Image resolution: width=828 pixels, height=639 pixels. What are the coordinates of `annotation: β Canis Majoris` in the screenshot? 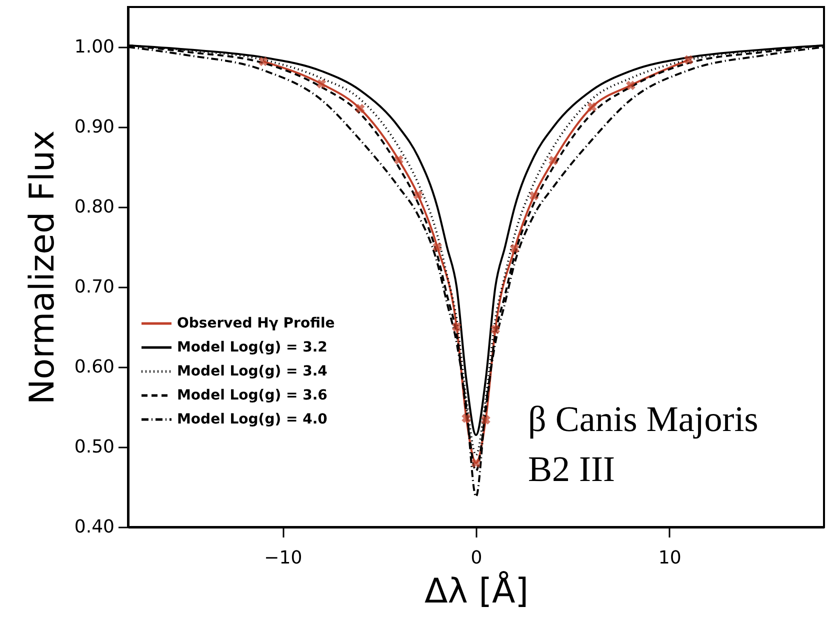 It's located at (643, 419).